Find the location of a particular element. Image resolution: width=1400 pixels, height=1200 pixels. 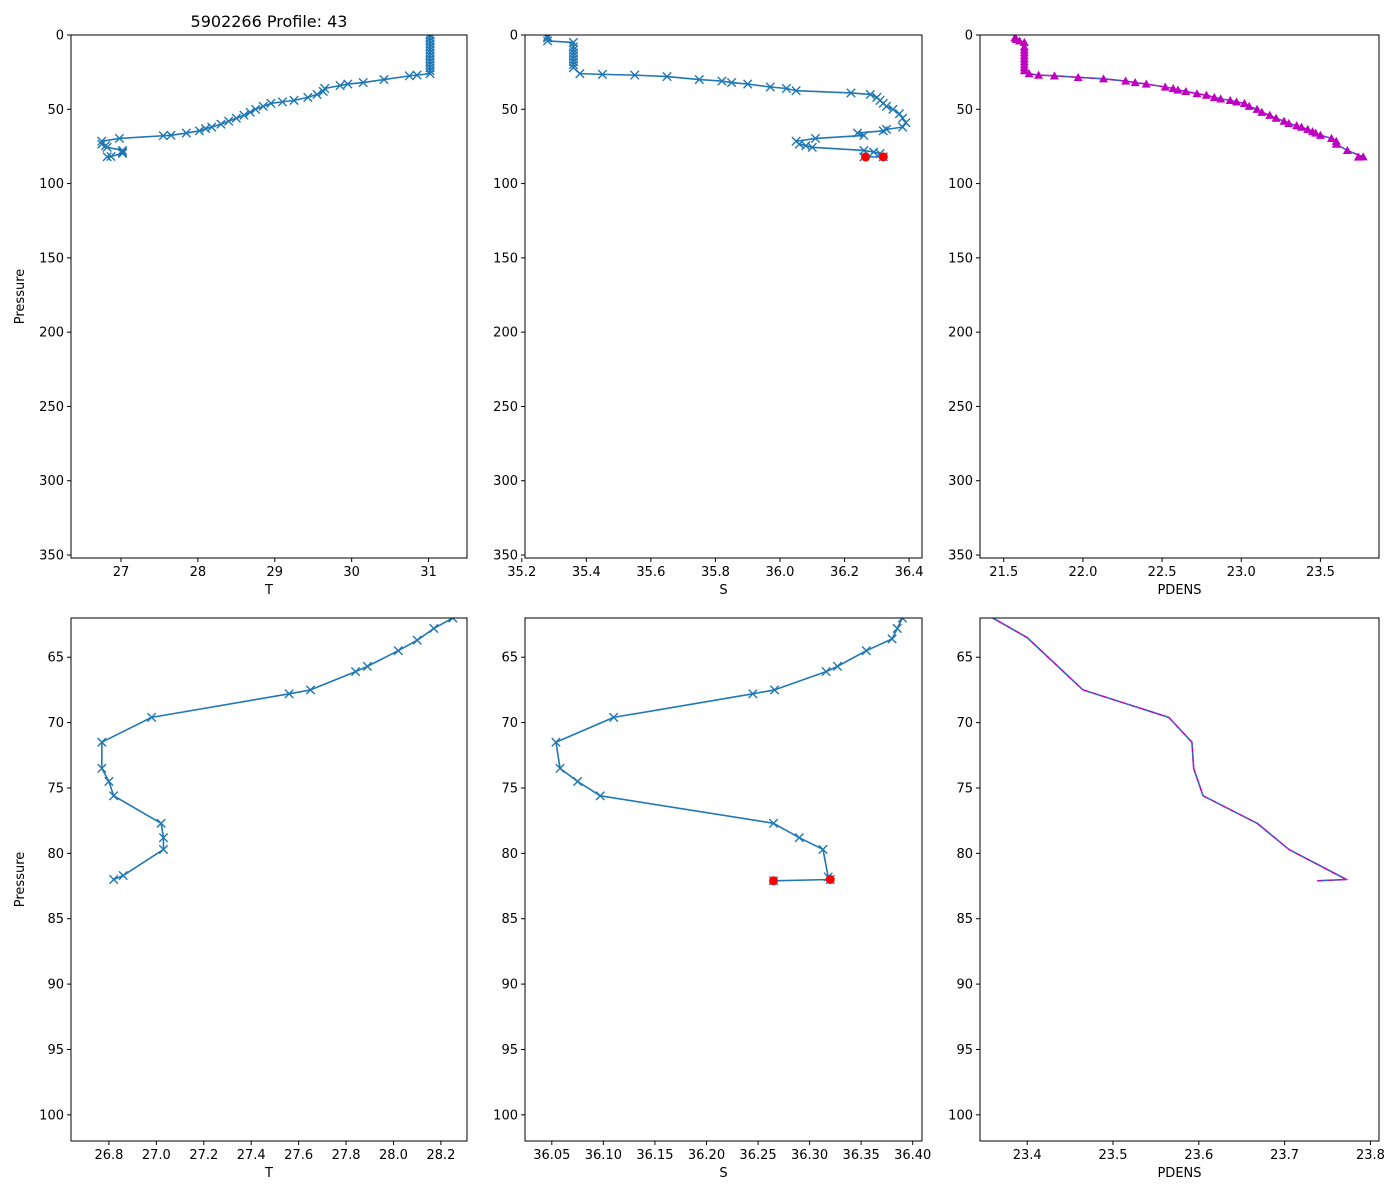

y-tick-label: 200 is located at coordinates (960, 333).